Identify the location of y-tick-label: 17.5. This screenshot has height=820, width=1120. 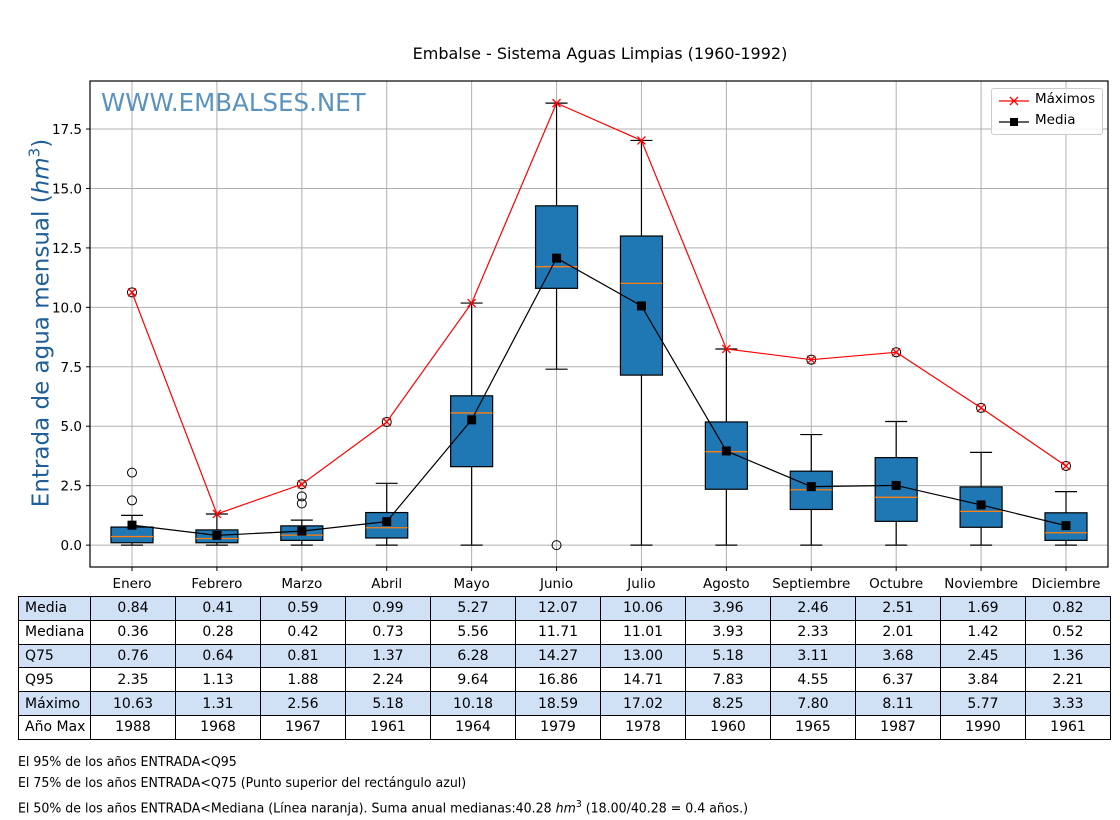
(67, 130).